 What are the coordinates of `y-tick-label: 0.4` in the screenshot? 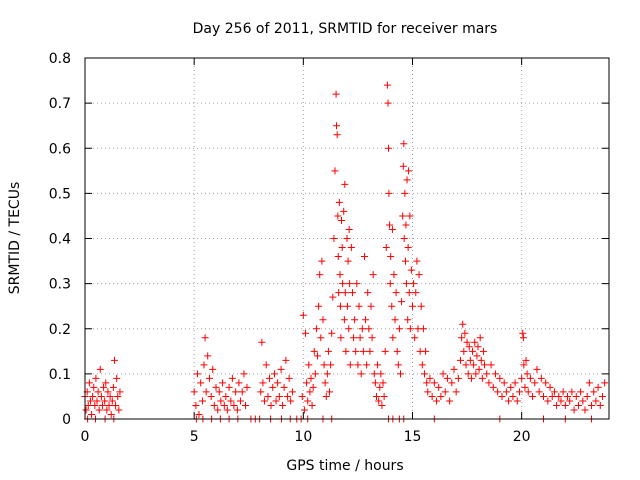 It's located at (60, 240).